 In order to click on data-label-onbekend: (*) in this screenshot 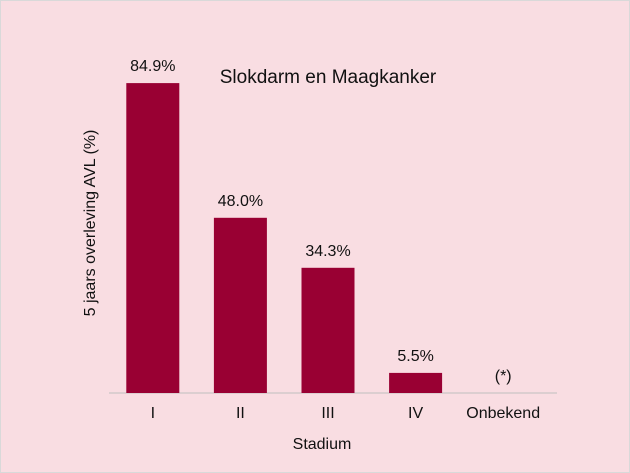, I will do `click(503, 376)`.